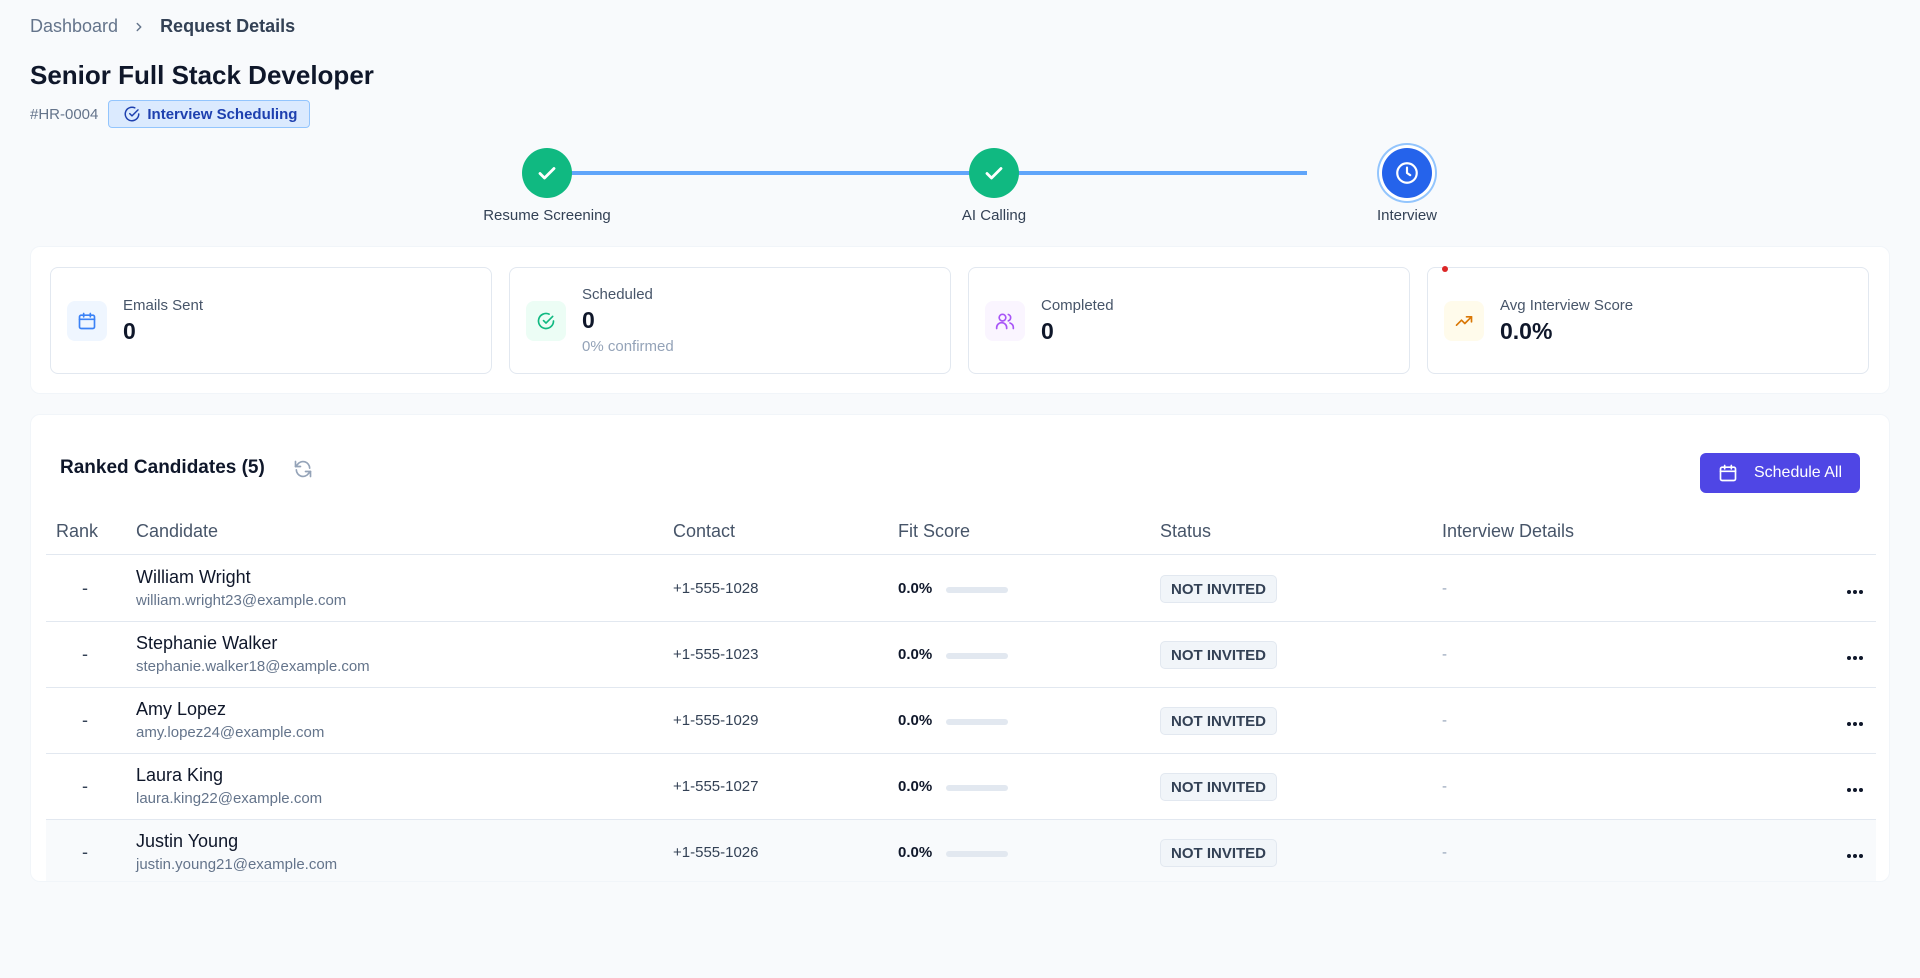  I want to click on stat-label: Scheduled, so click(617, 294).